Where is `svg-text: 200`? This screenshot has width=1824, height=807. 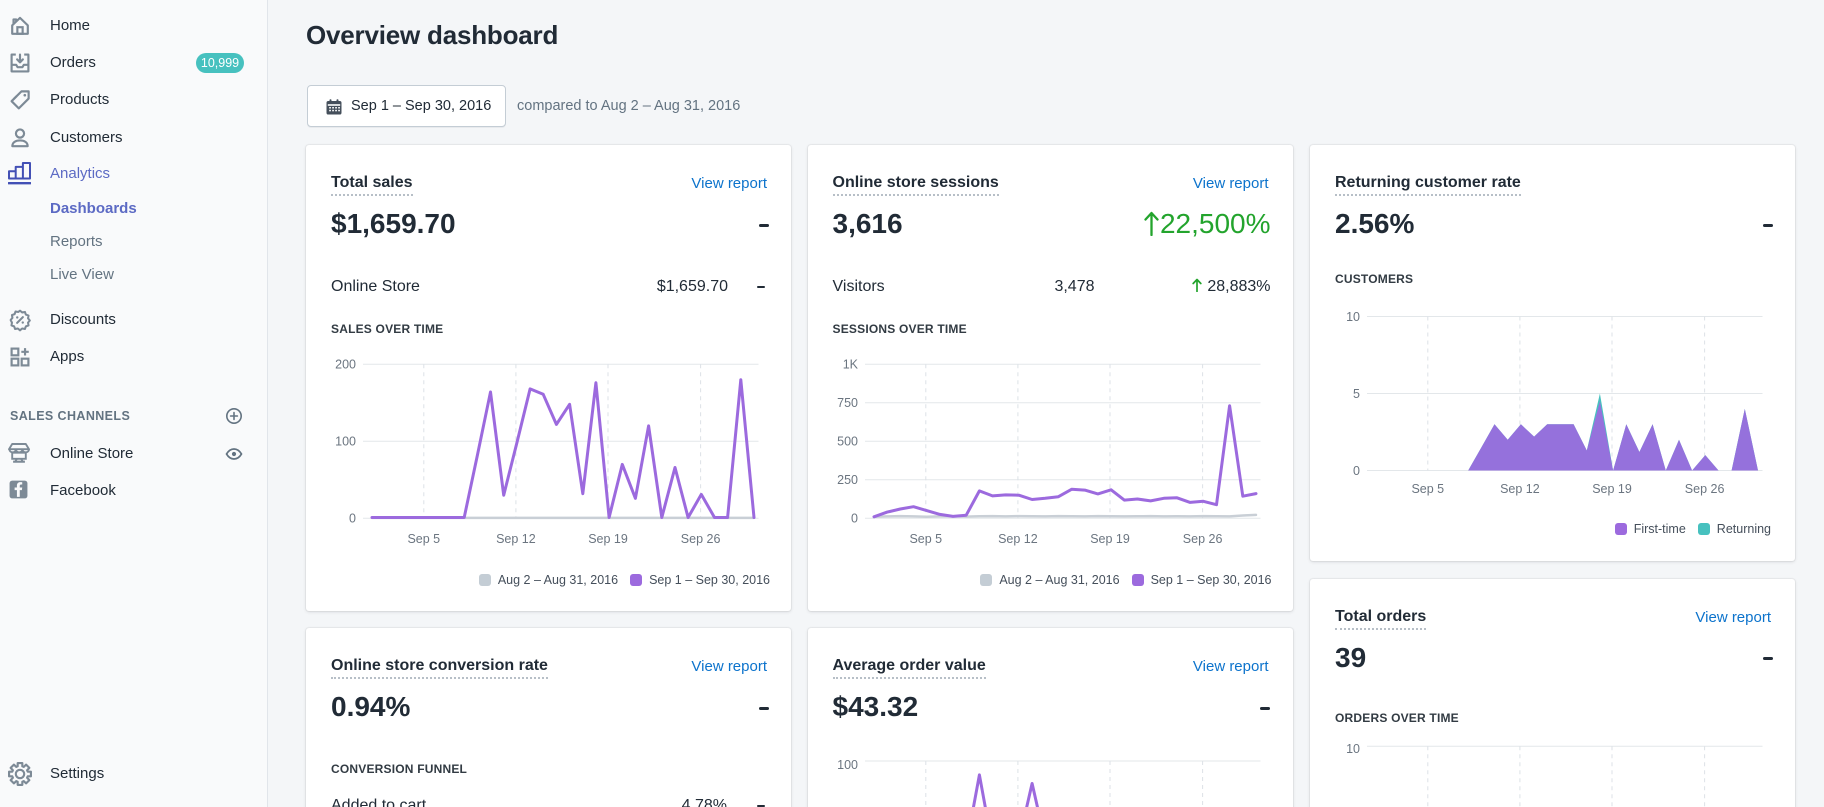 svg-text: 200 is located at coordinates (345, 365).